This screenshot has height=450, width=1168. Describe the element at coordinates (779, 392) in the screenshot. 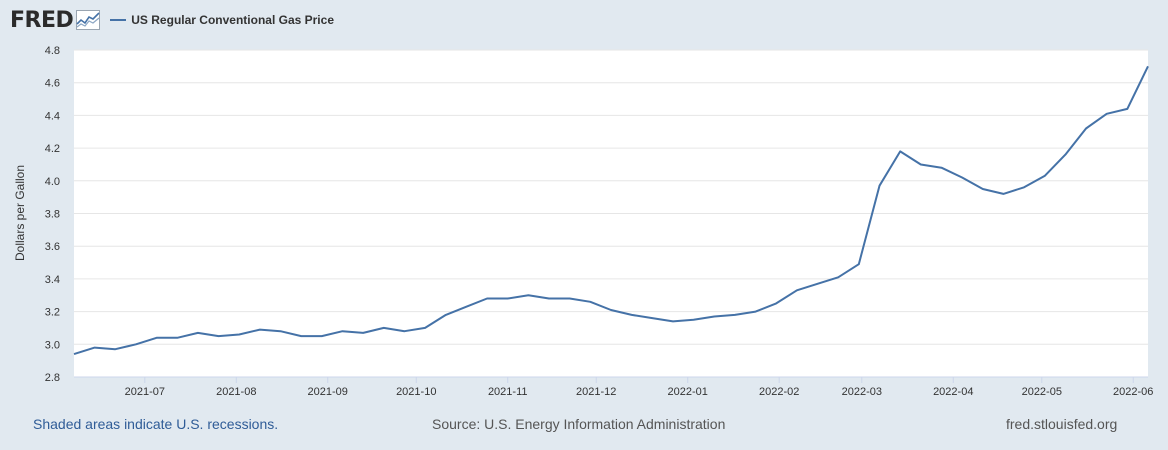

I see `x-tick-label: 2022-02` at that location.